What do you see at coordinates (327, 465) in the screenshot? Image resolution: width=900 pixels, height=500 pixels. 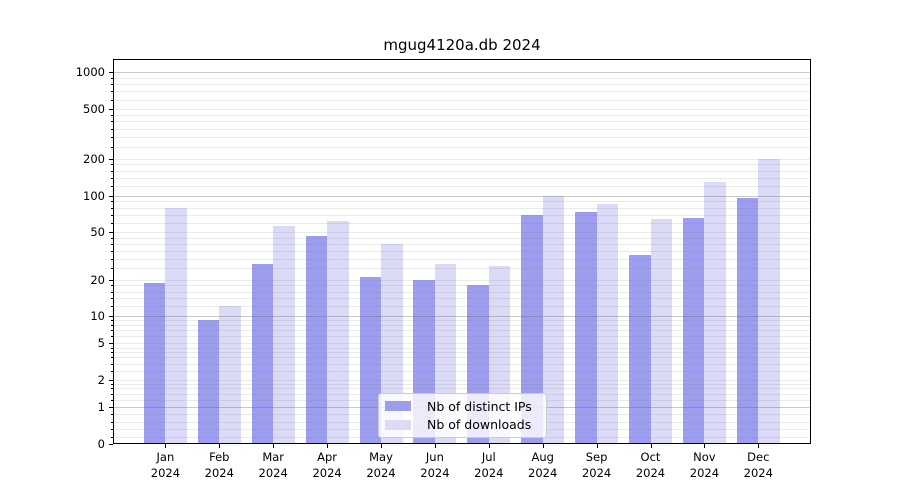 I see `x-tick-label-apr-2024: Apr 2024` at bounding box center [327, 465].